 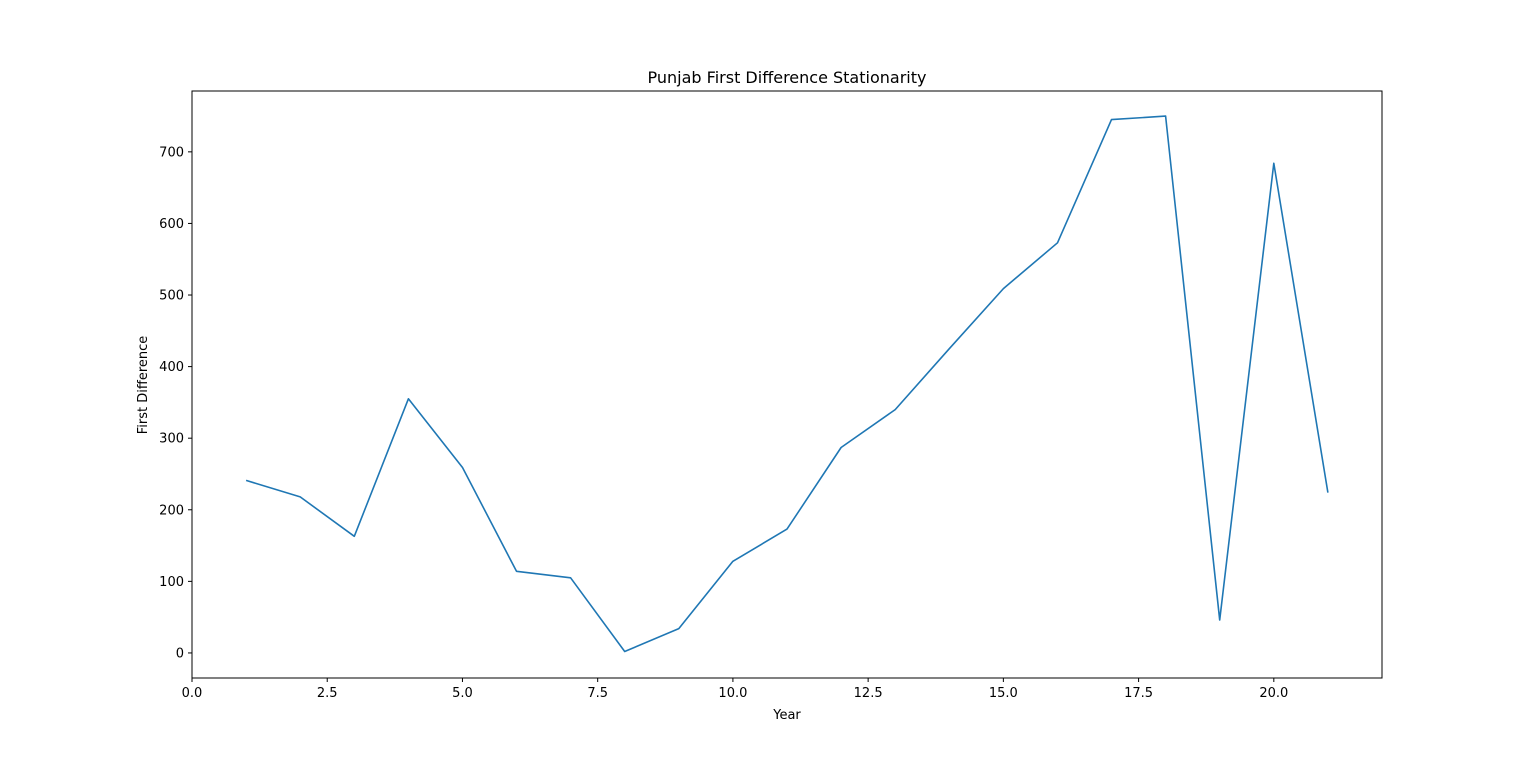 I want to click on x-tick-label: 20.0, so click(x=1273, y=693).